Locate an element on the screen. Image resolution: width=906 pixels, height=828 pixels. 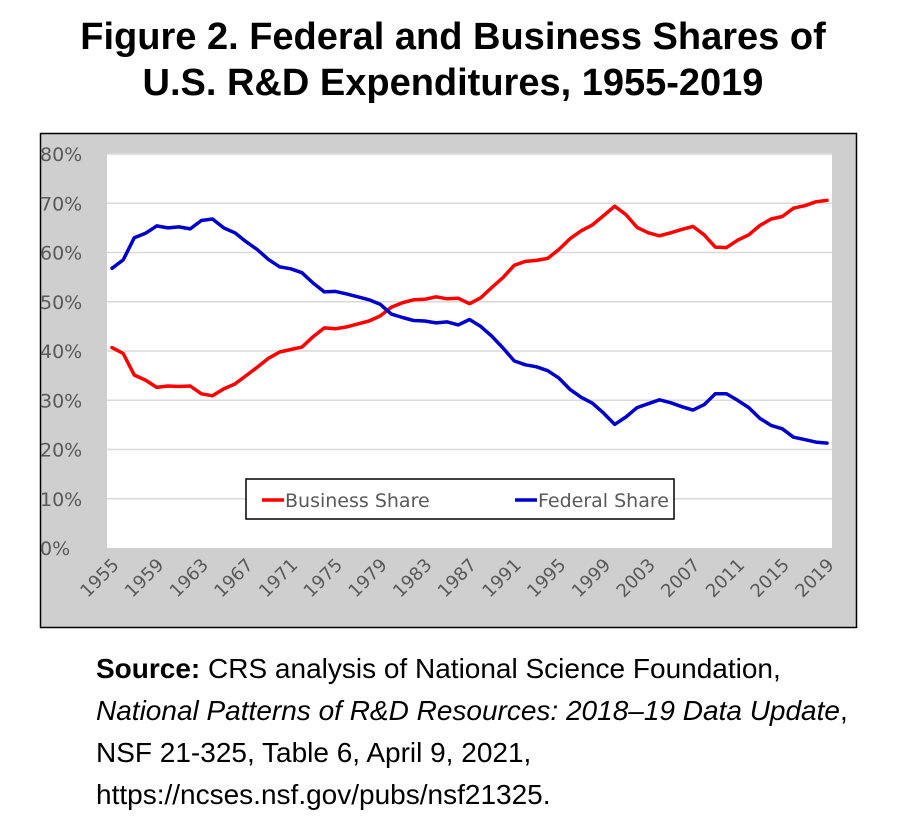
y-tick-label: 20% is located at coordinates (61, 451).